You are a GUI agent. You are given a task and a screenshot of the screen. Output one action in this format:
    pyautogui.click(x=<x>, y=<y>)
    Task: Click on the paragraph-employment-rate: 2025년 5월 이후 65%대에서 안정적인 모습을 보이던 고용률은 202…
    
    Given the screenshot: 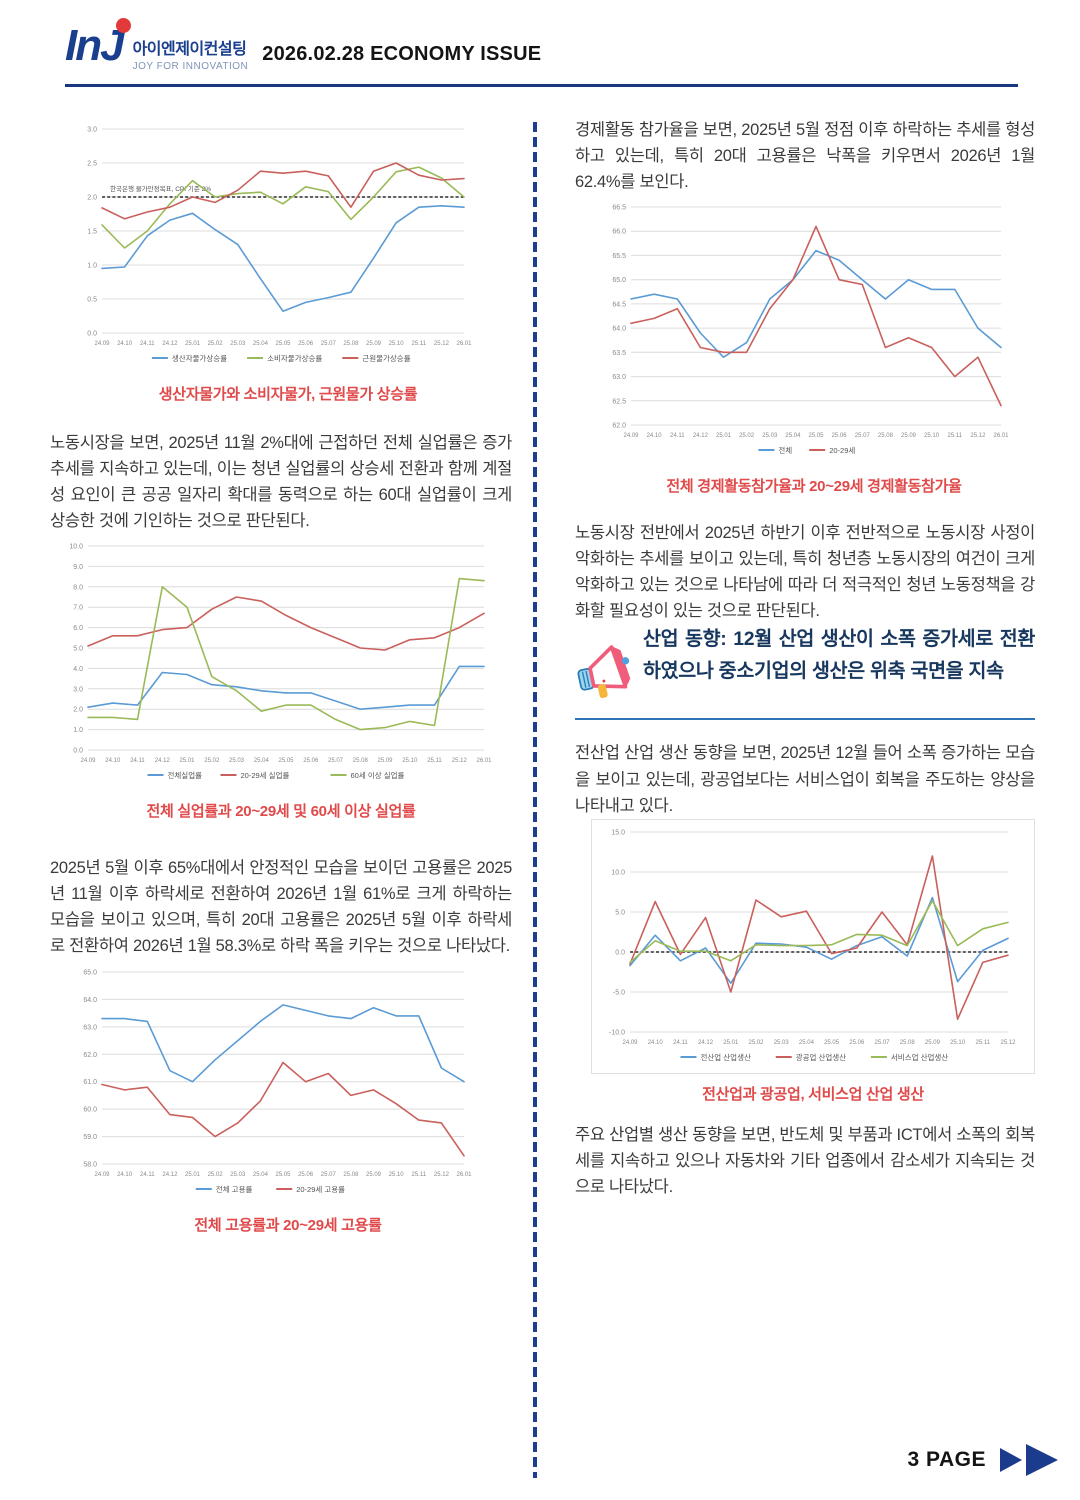 What is the action you would take?
    pyautogui.click(x=281, y=907)
    